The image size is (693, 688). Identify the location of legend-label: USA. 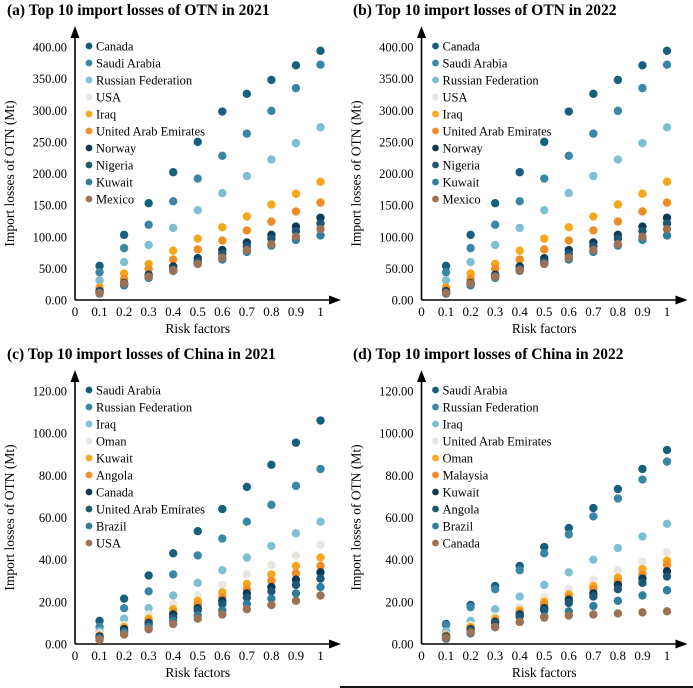
(455, 98).